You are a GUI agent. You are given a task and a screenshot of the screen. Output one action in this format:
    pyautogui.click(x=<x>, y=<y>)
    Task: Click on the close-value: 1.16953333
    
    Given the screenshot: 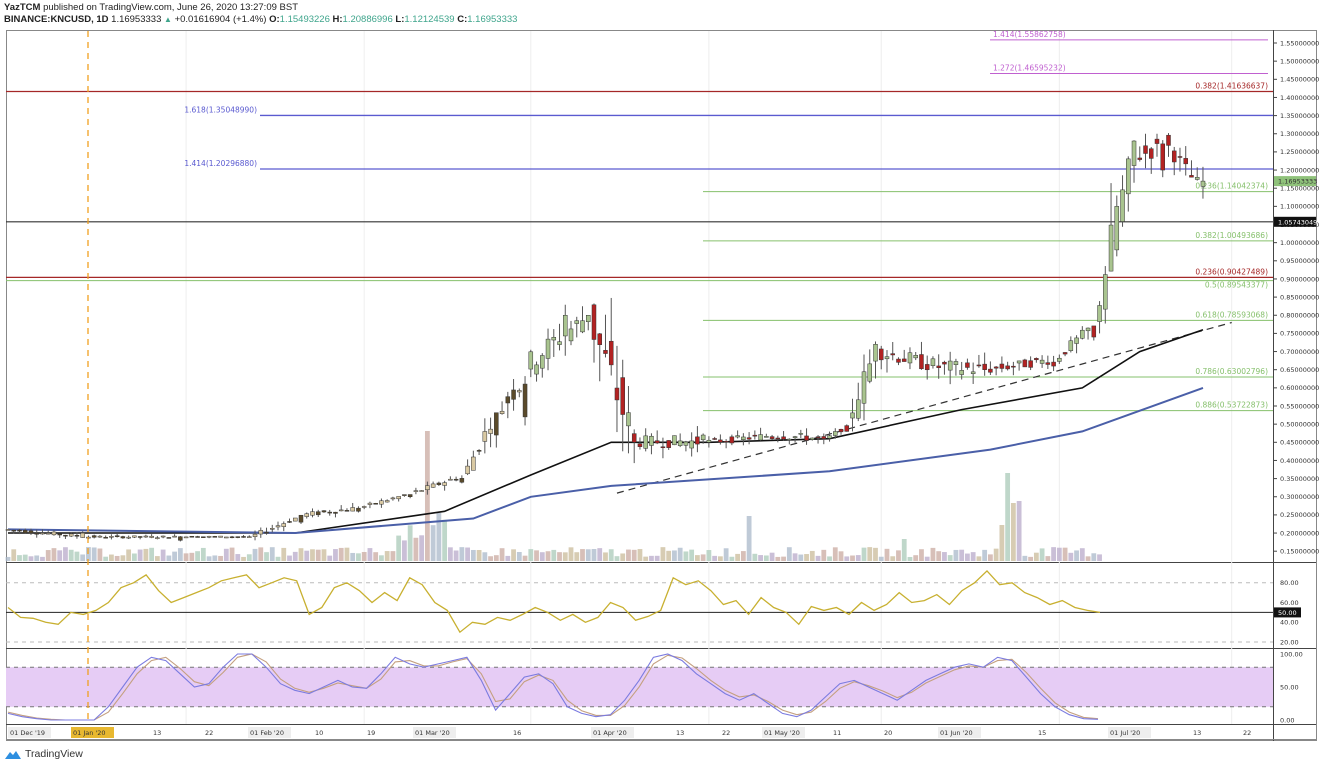 What is the action you would take?
    pyautogui.click(x=492, y=19)
    